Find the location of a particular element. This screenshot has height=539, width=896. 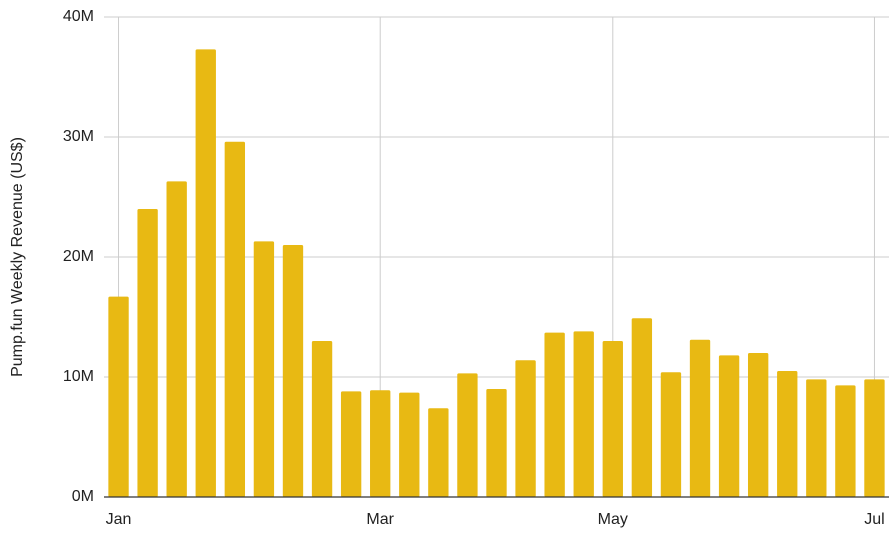

x-tick-label: Jul is located at coordinates (874, 519).